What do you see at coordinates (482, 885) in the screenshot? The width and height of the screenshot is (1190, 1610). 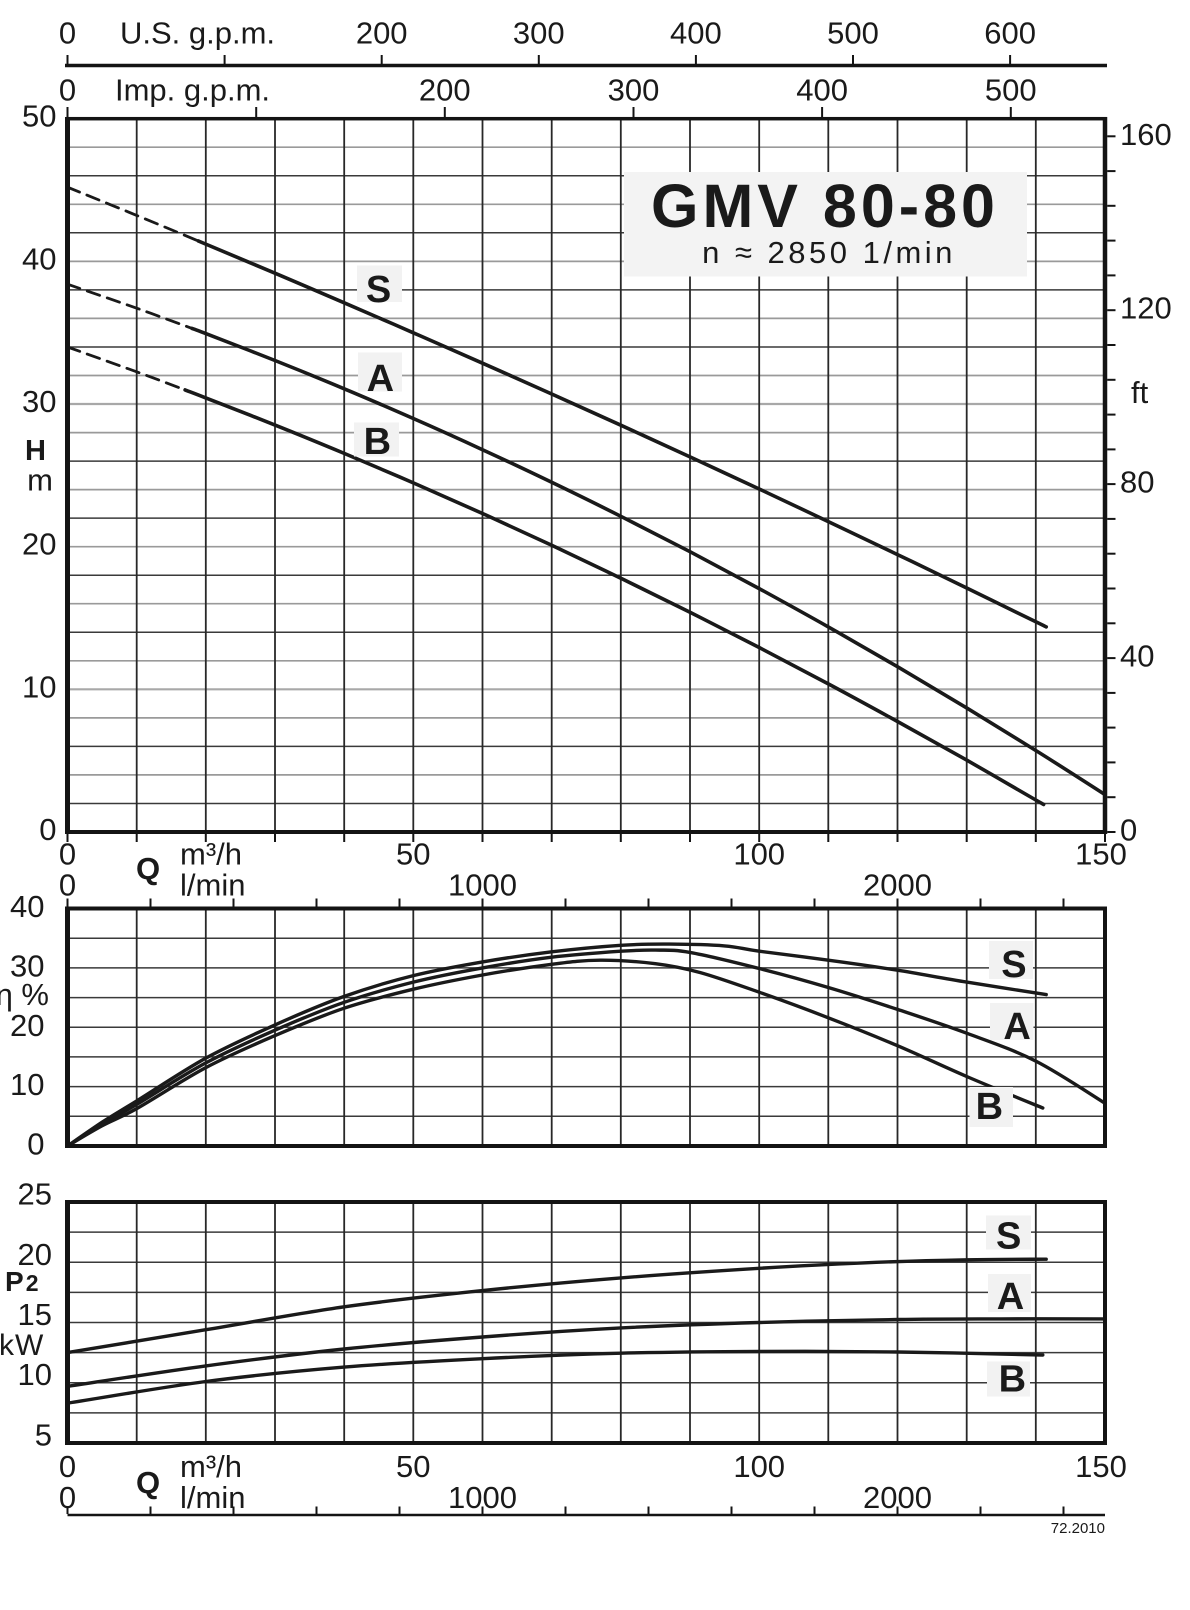 I see `svg-text: 1000` at bounding box center [482, 885].